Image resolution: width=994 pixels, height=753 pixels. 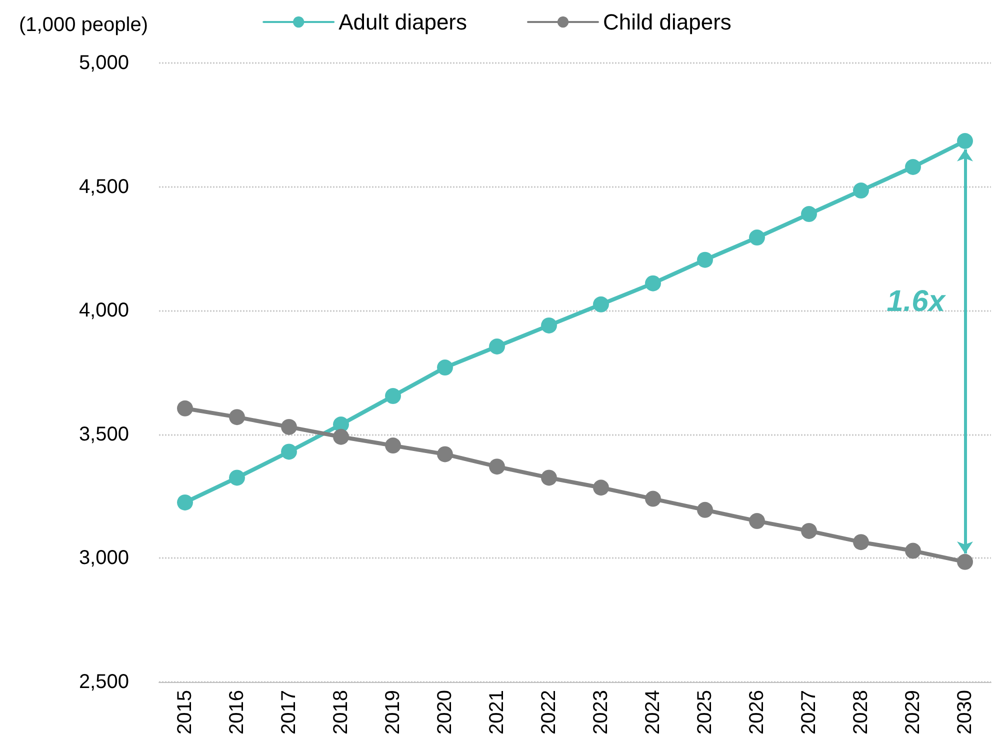 What do you see at coordinates (341, 712) in the screenshot?
I see `x-tick-label: 2018` at bounding box center [341, 712].